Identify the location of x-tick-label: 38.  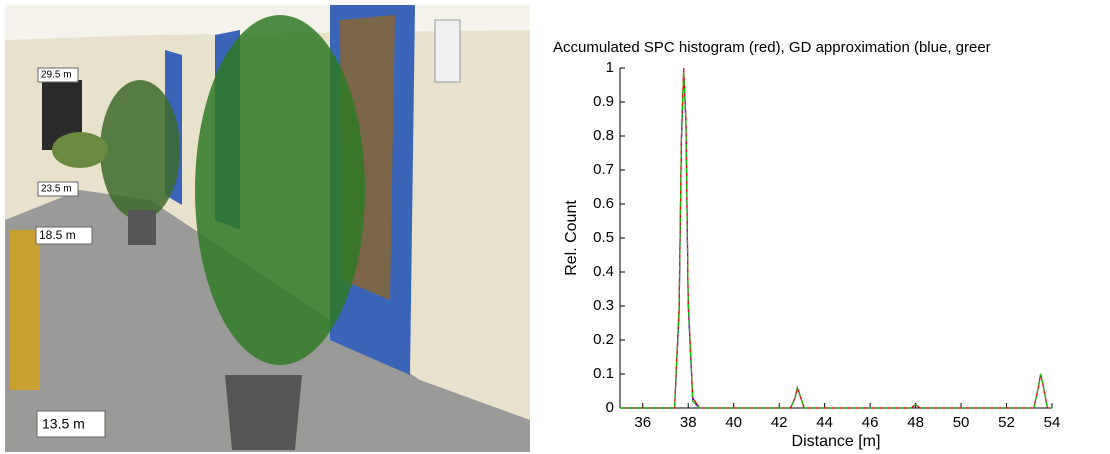
(688, 422).